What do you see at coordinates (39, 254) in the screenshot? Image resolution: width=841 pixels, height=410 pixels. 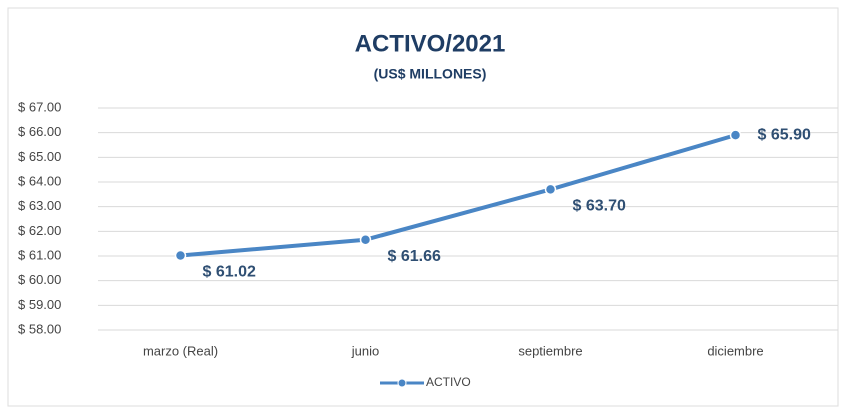 I see `y-tick-label: $ 61.00` at bounding box center [39, 254].